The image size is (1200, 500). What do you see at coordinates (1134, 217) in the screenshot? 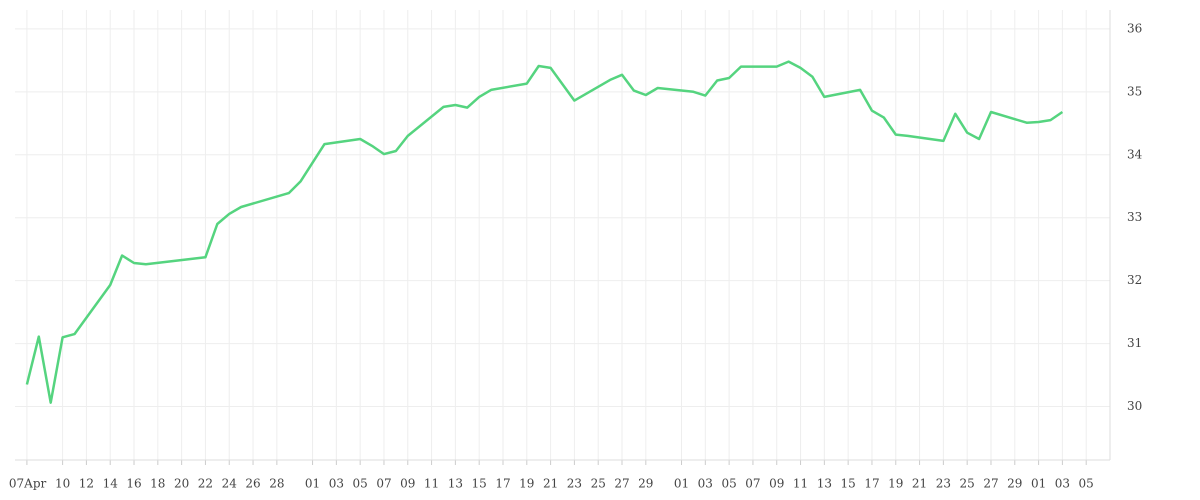
I see `y-tick-label: 33` at bounding box center [1134, 217].